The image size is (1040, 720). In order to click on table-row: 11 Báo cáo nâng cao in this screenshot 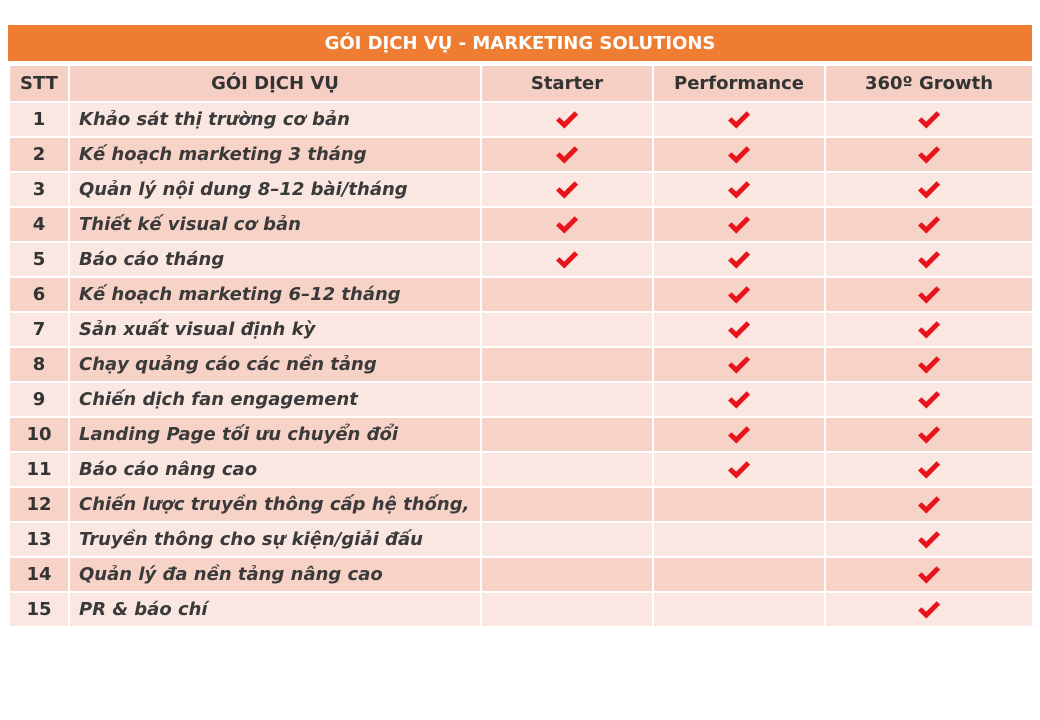, I will do `click(521, 469)`.